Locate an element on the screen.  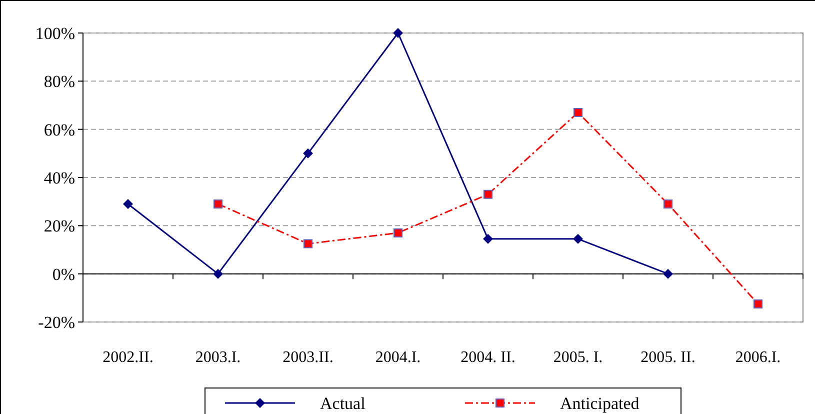
x-tick-label: 2006.I. is located at coordinates (758, 357).